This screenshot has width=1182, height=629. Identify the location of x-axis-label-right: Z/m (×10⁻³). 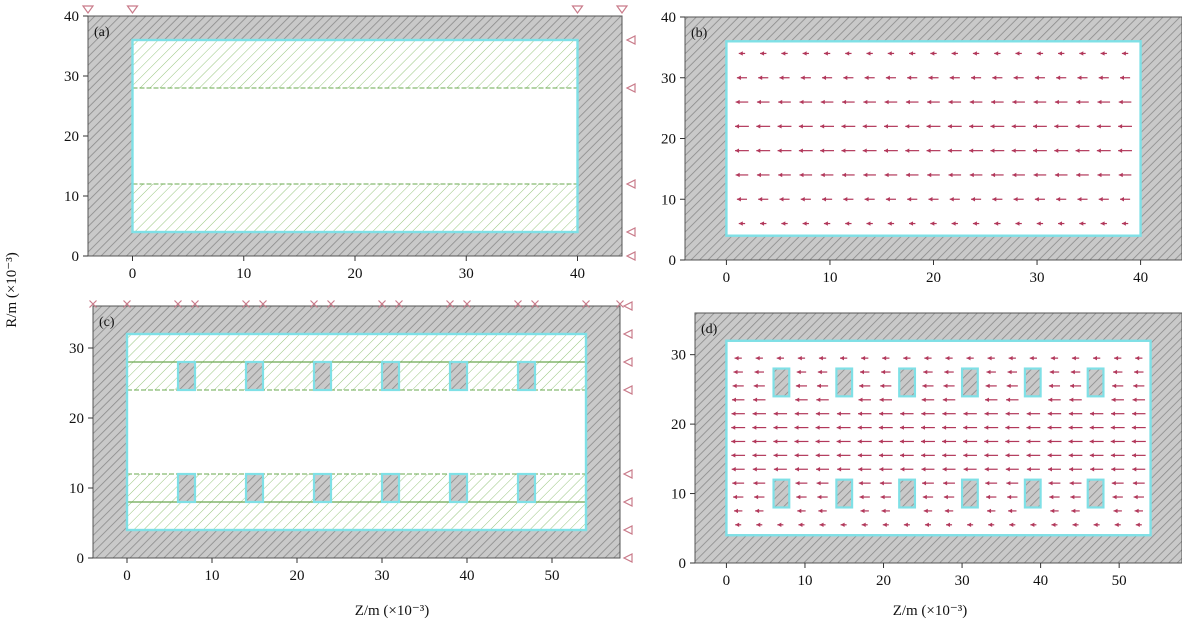
(930, 611).